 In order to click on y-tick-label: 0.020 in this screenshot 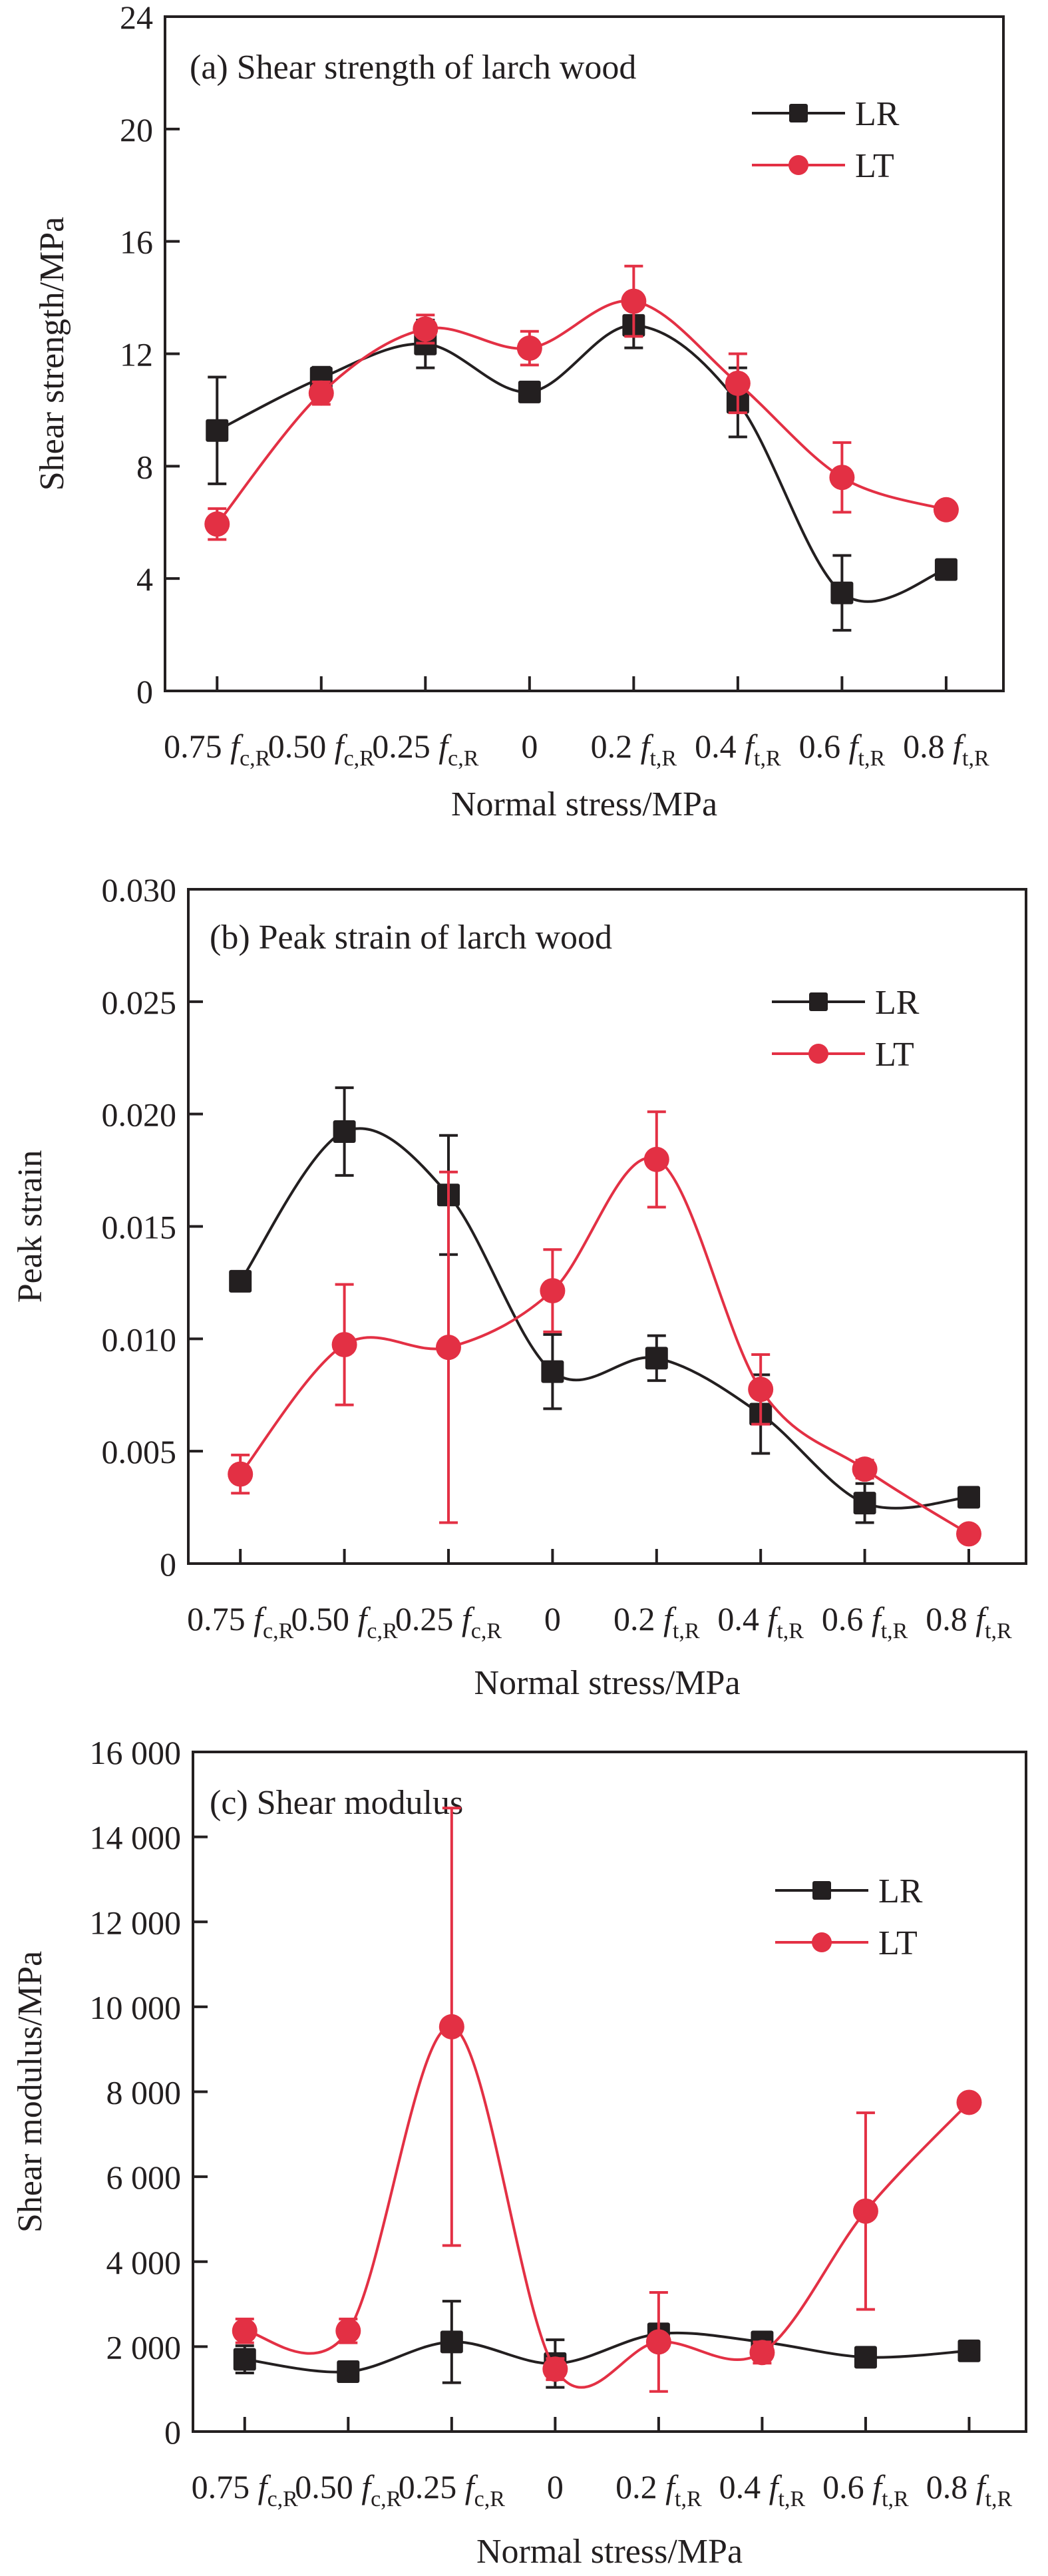, I will do `click(139, 1115)`.